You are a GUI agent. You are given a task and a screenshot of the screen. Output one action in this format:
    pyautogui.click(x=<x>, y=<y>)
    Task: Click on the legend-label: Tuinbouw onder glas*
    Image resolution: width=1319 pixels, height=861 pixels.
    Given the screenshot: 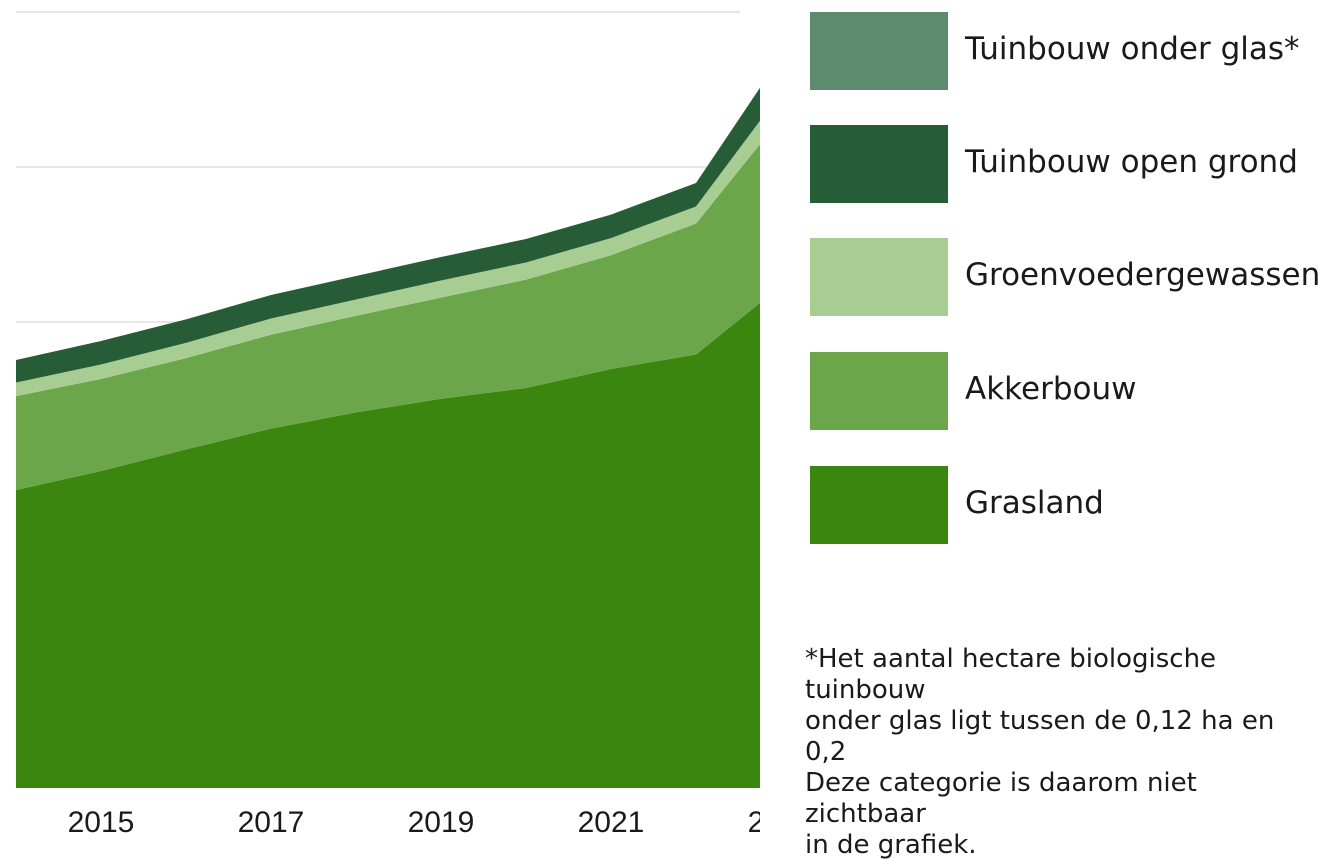 What is the action you would take?
    pyautogui.click(x=1132, y=49)
    